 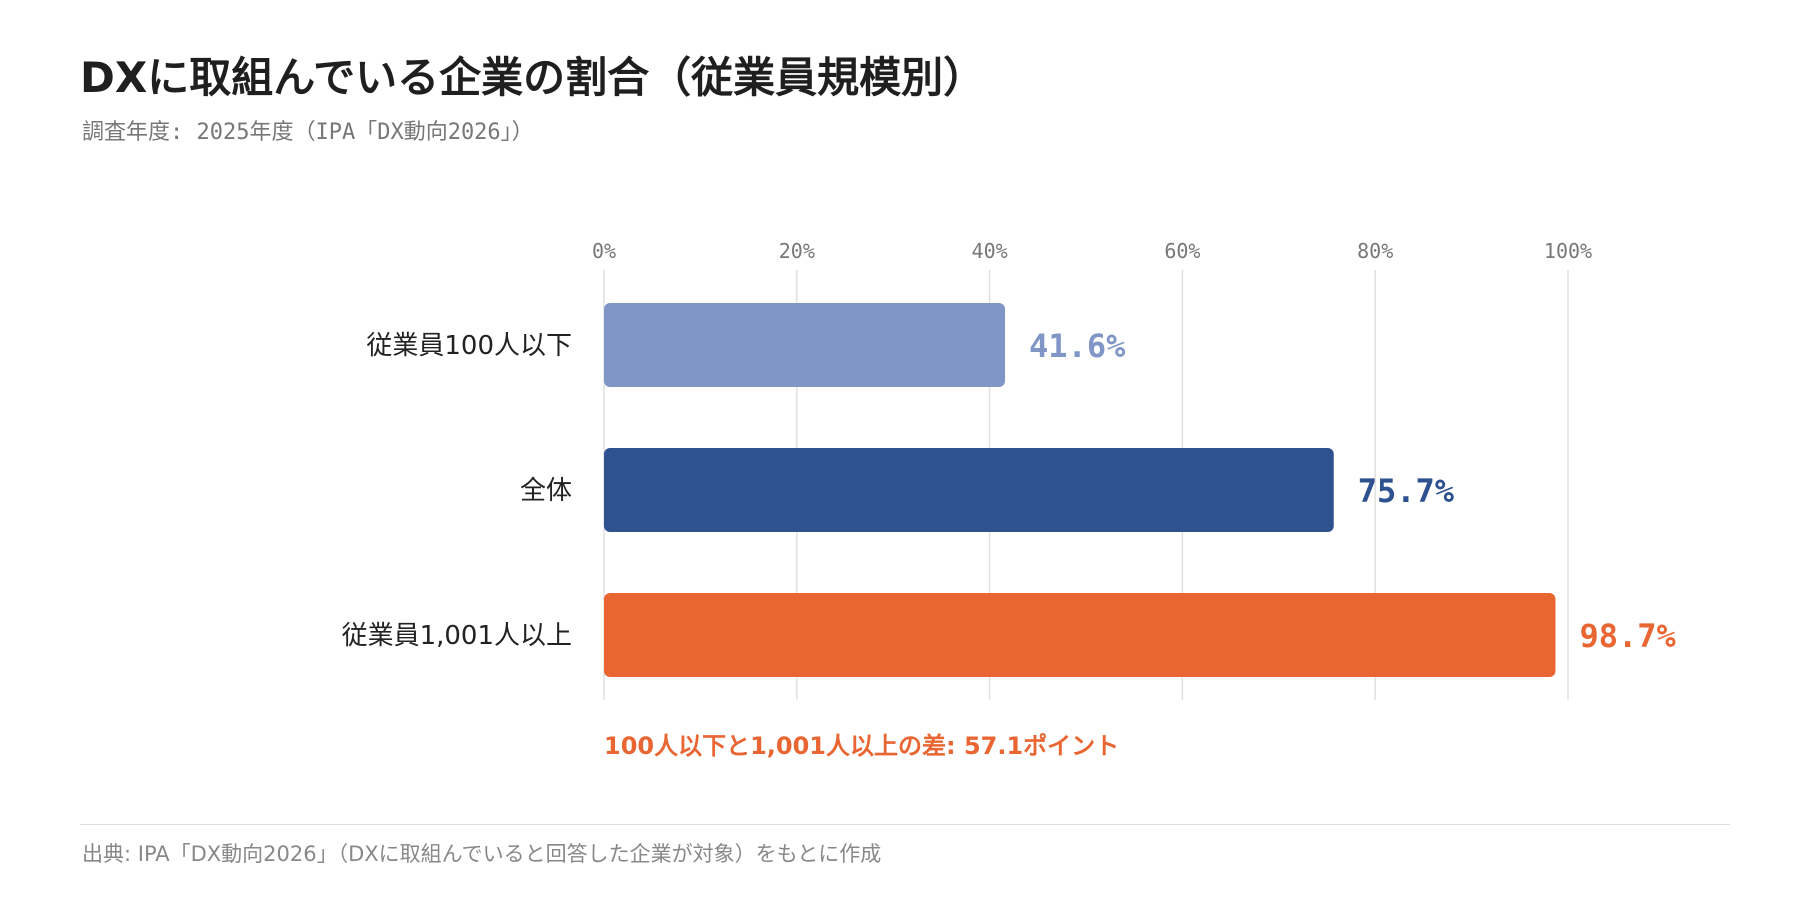 I want to click on footer-divider, so click(x=905, y=824).